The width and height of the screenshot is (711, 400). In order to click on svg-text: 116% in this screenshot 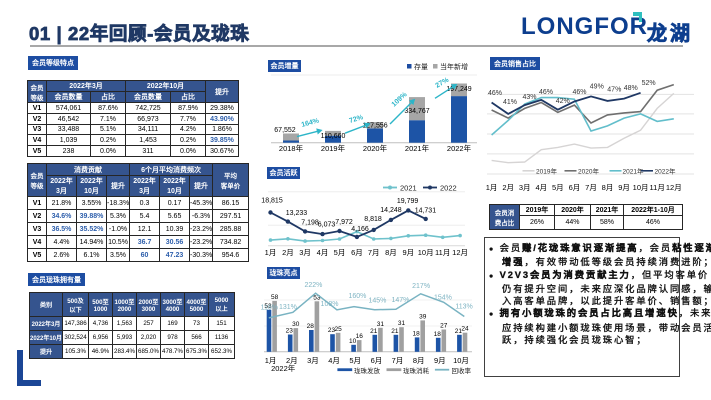, I will do `click(269, 307)`.